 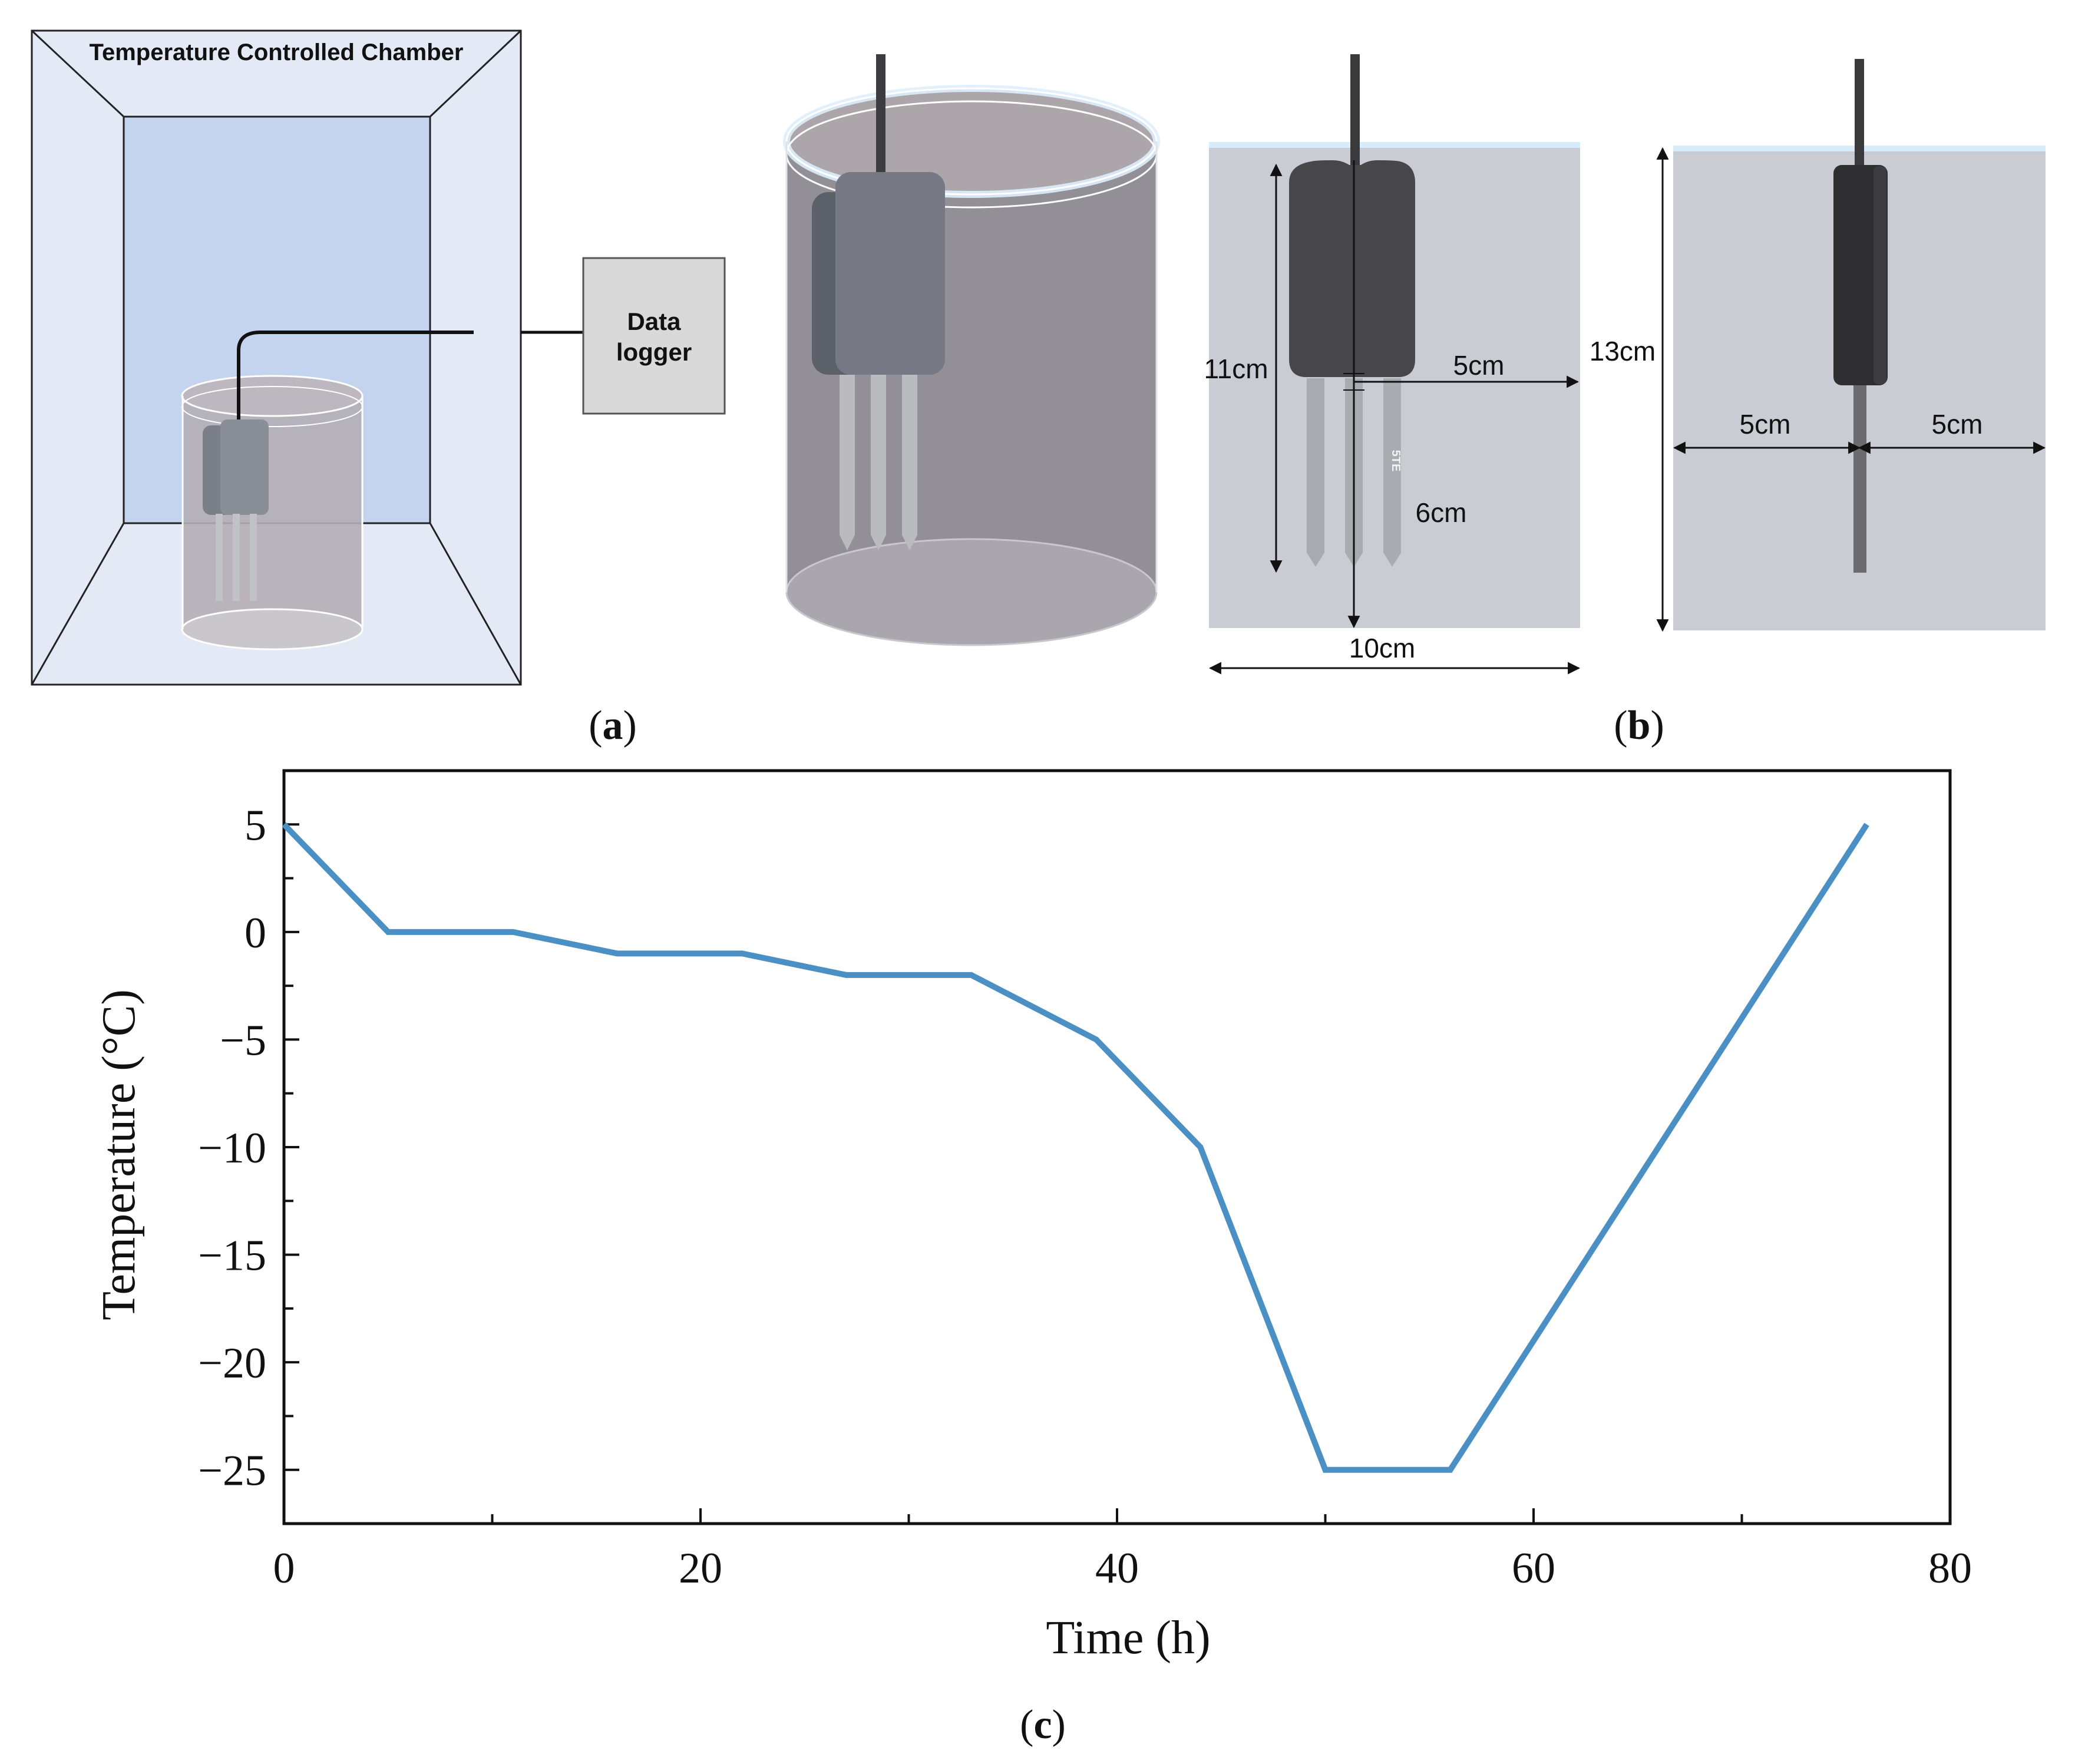 What do you see at coordinates (1382, 648) in the screenshot?
I see `dim-width: 10cm` at bounding box center [1382, 648].